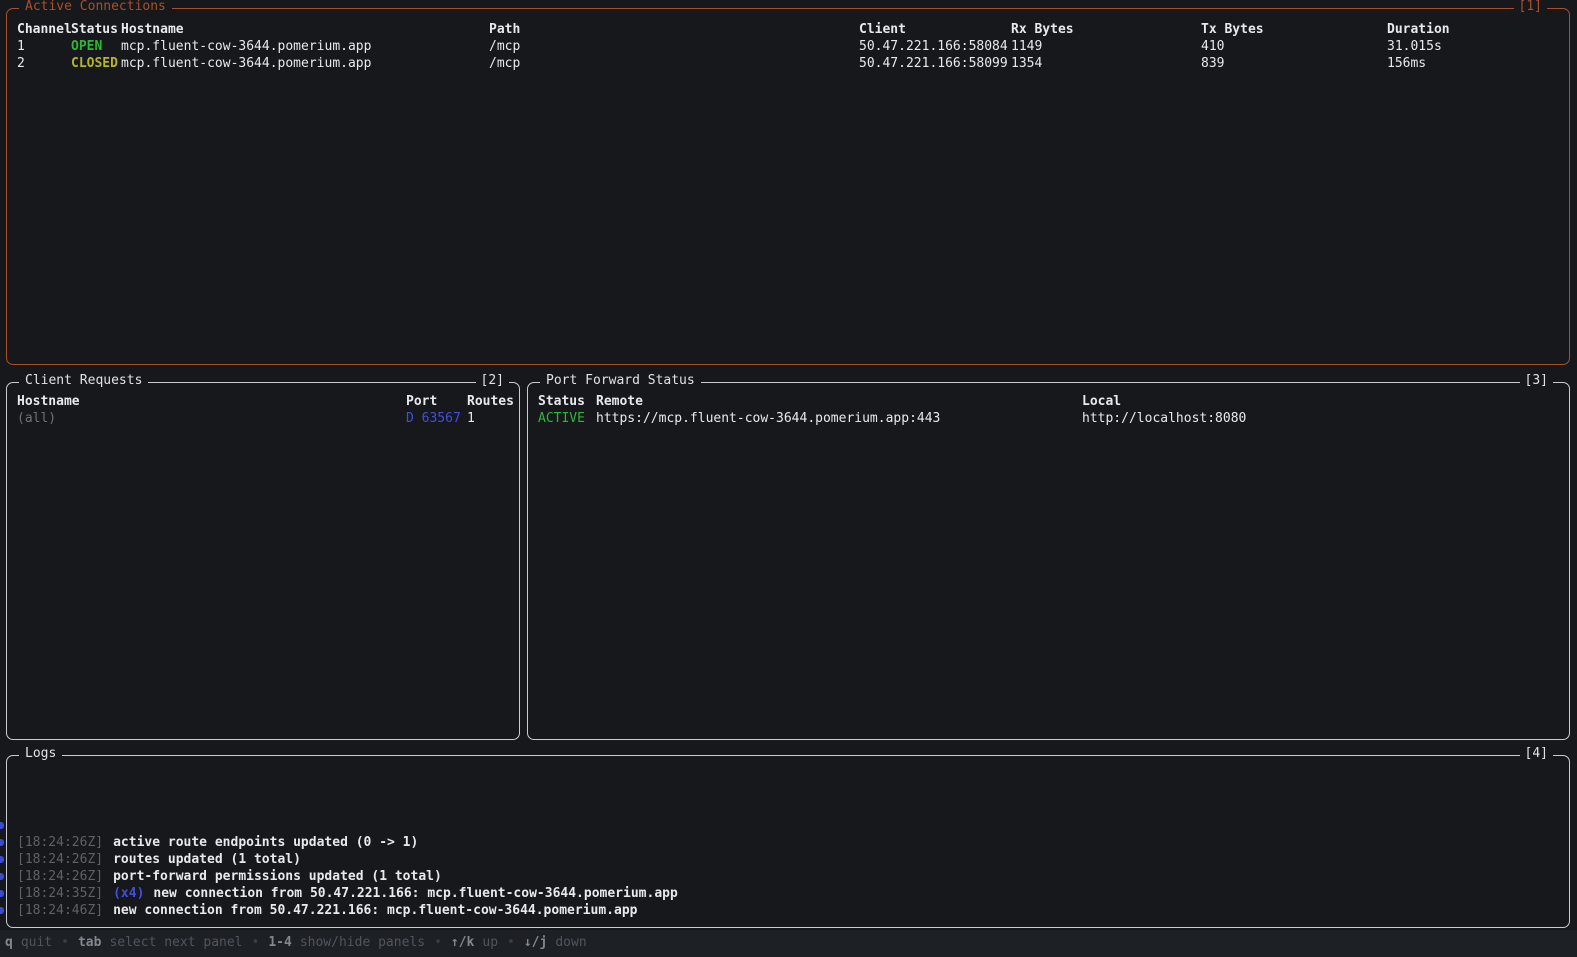 Image resolution: width=1577 pixels, height=957 pixels. What do you see at coordinates (933, 63) in the screenshot?
I see `connection-client: 50.47.221.166:58099` at bounding box center [933, 63].